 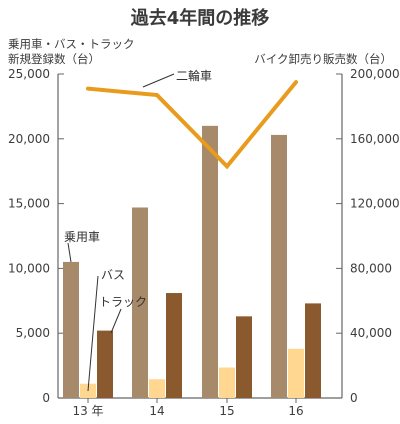 I want to click on x-axis-label-3: 16, so click(x=295, y=411).